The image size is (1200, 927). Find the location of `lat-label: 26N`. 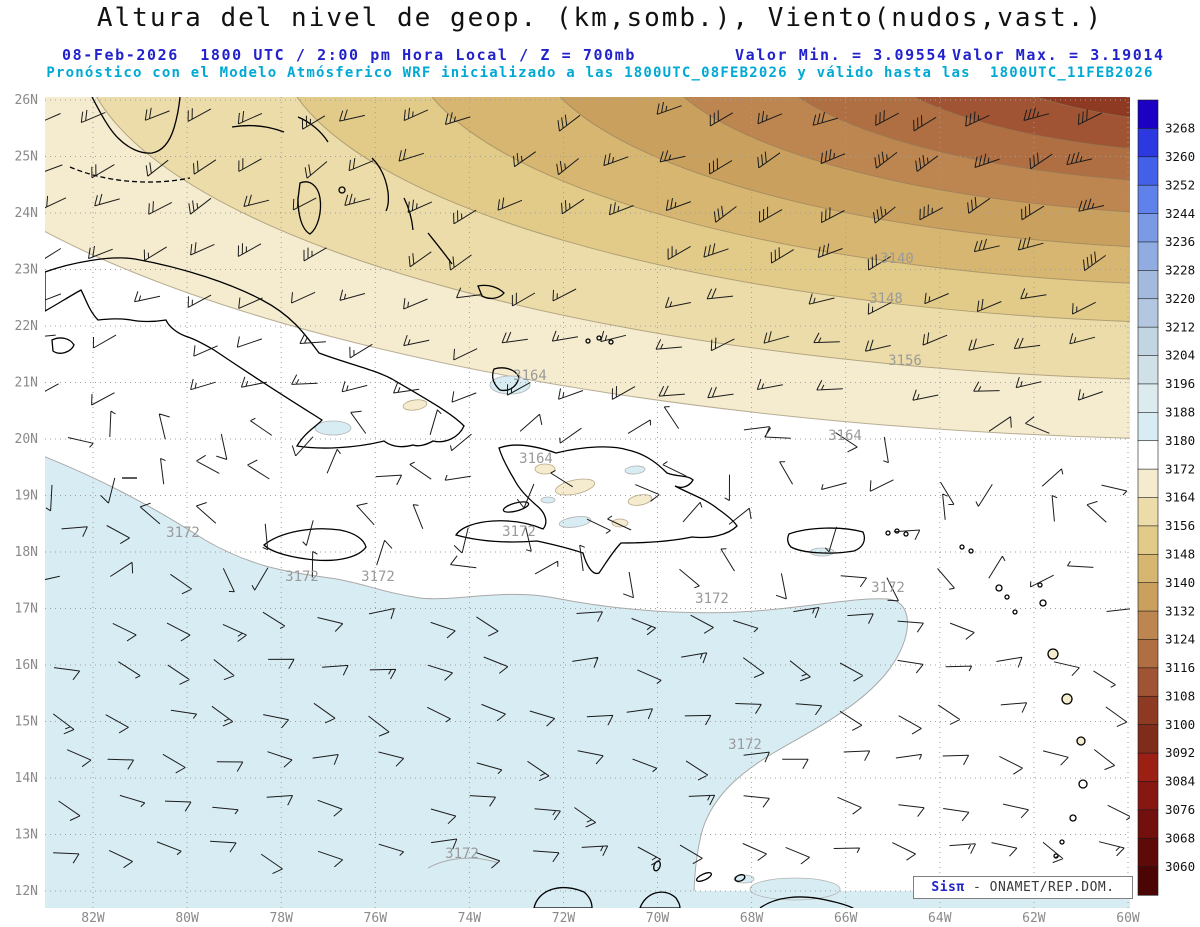

lat-label: 26N is located at coordinates (26, 100).